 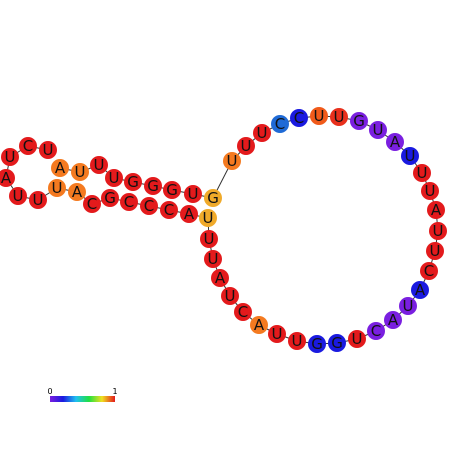 What do you see at coordinates (82, 399) in the screenshot?
I see `color-scale` at bounding box center [82, 399].